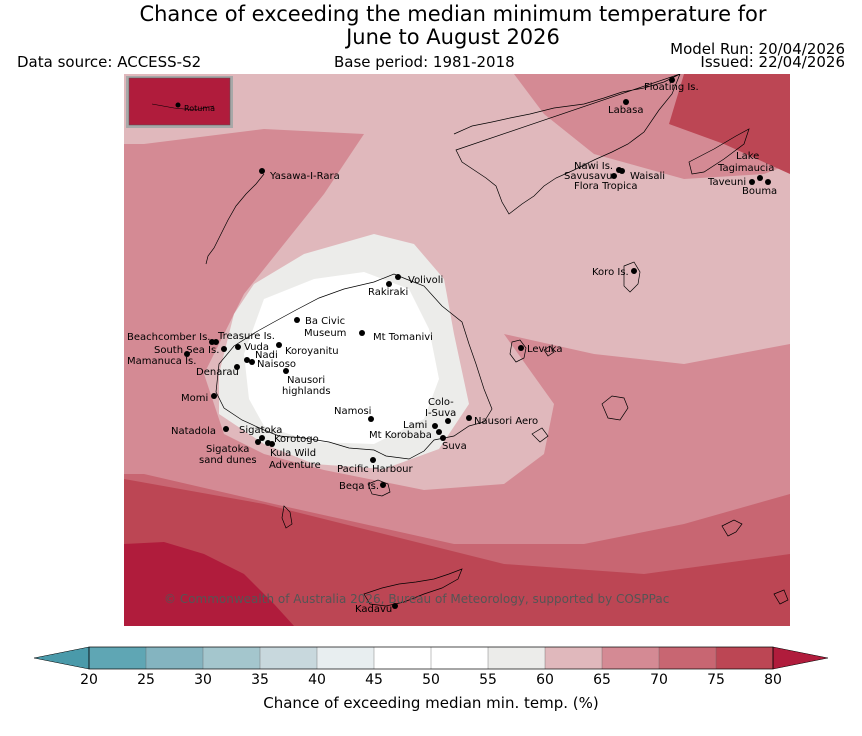 The width and height of the screenshot is (862, 736). What do you see at coordinates (506, 421) in the screenshot?
I see `label-nausori-aero: Nausori Aero` at bounding box center [506, 421].